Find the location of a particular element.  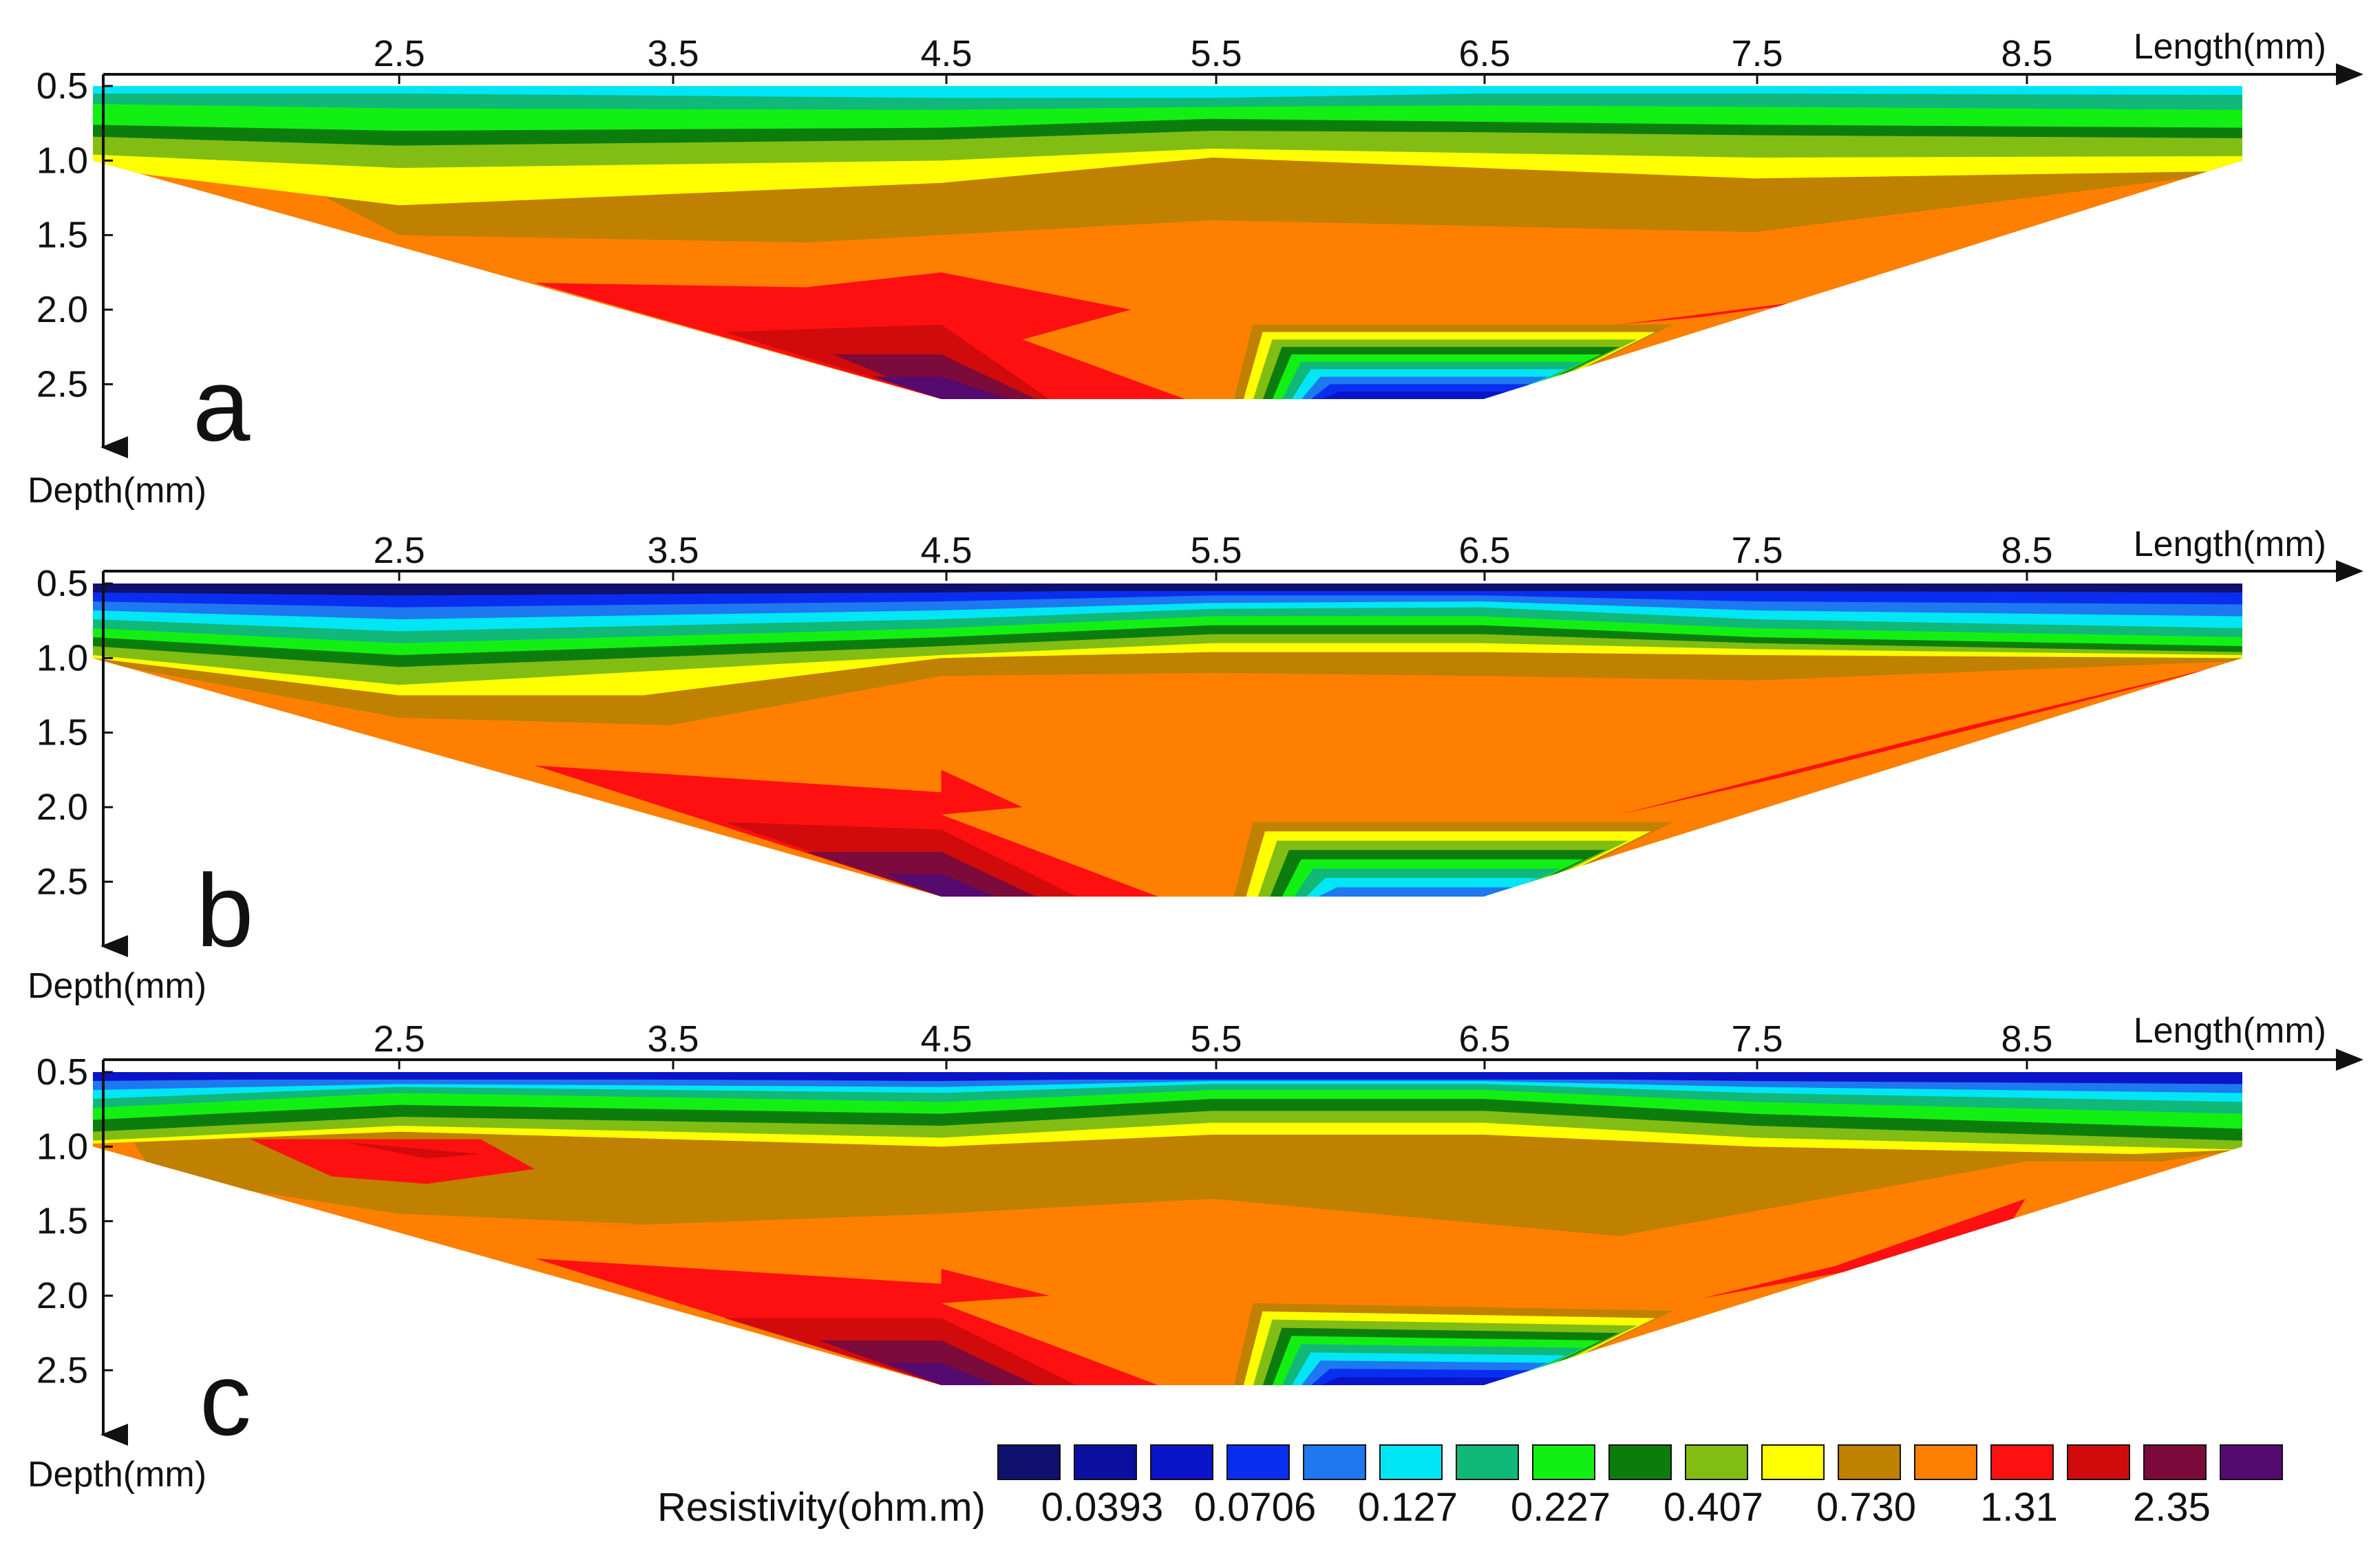

panel-b-x-tick-label: 3.5 is located at coordinates (673, 550).